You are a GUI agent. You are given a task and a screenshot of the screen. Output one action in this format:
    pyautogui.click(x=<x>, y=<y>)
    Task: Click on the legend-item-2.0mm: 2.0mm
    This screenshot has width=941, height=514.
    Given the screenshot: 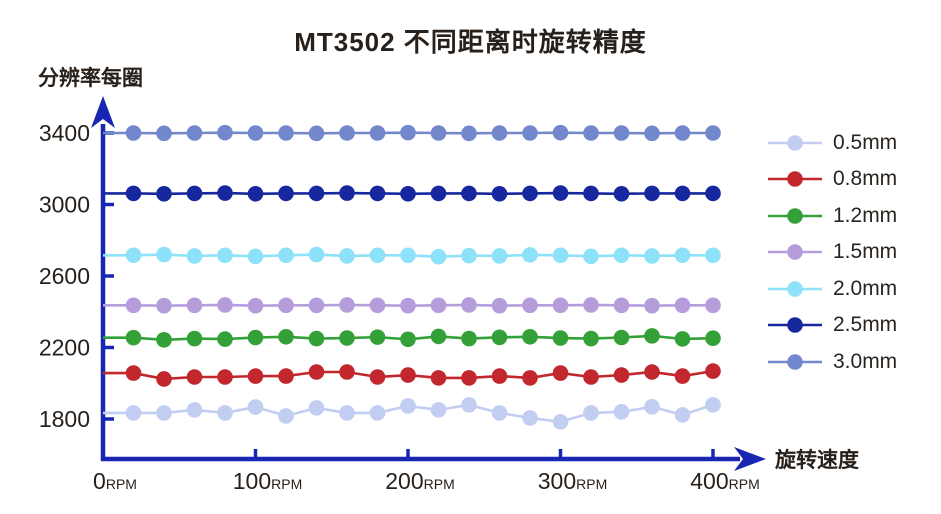 What is the action you would take?
    pyautogui.click(x=832, y=288)
    